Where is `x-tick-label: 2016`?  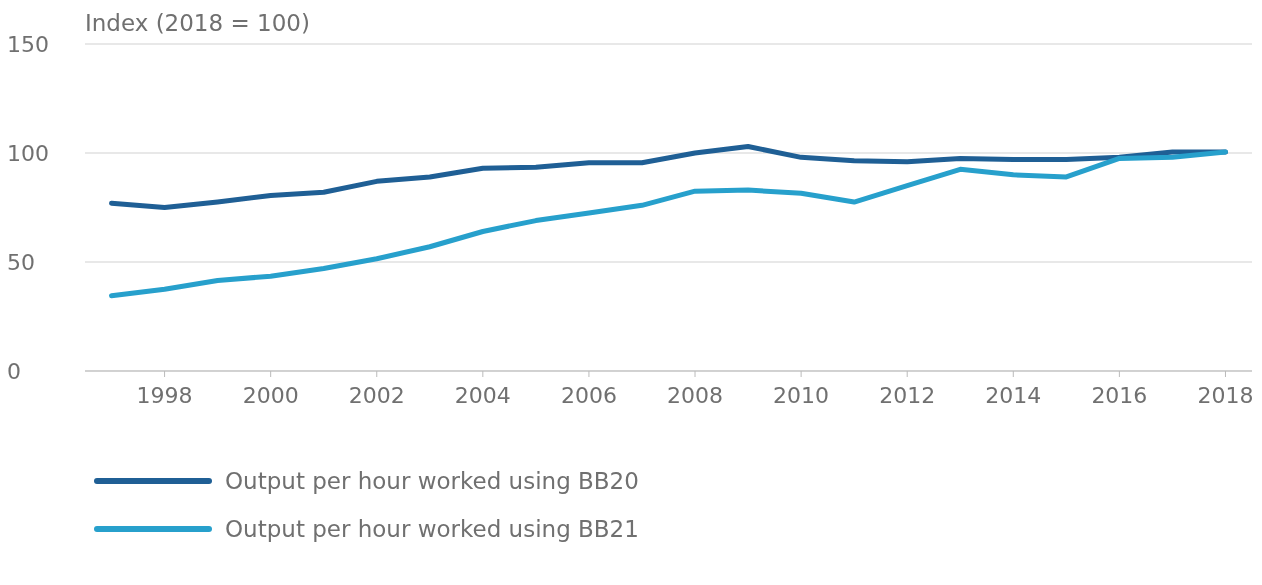
x-tick-label: 2016 is located at coordinates (1119, 395).